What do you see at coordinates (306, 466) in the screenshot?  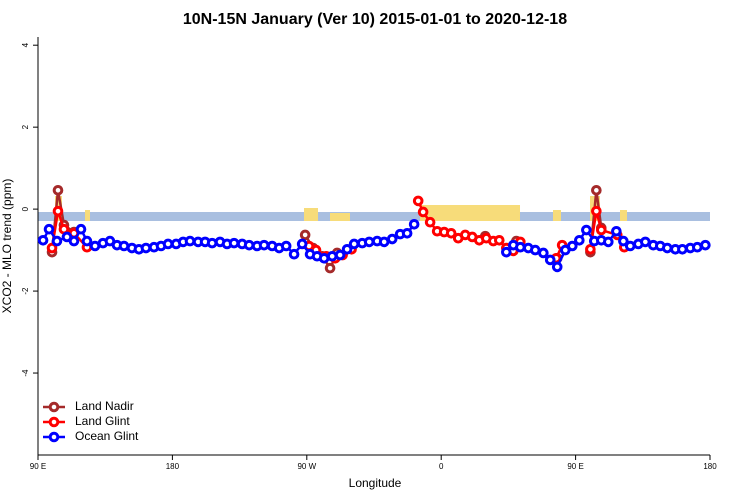 I see `x-tick-label: 90 W` at bounding box center [306, 466].